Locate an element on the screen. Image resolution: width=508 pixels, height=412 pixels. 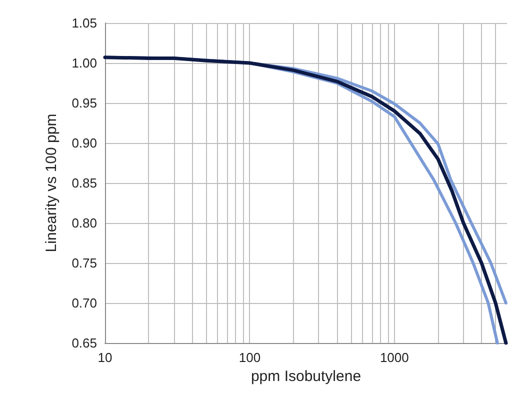
x-tick-label: 10 is located at coordinates (105, 357).